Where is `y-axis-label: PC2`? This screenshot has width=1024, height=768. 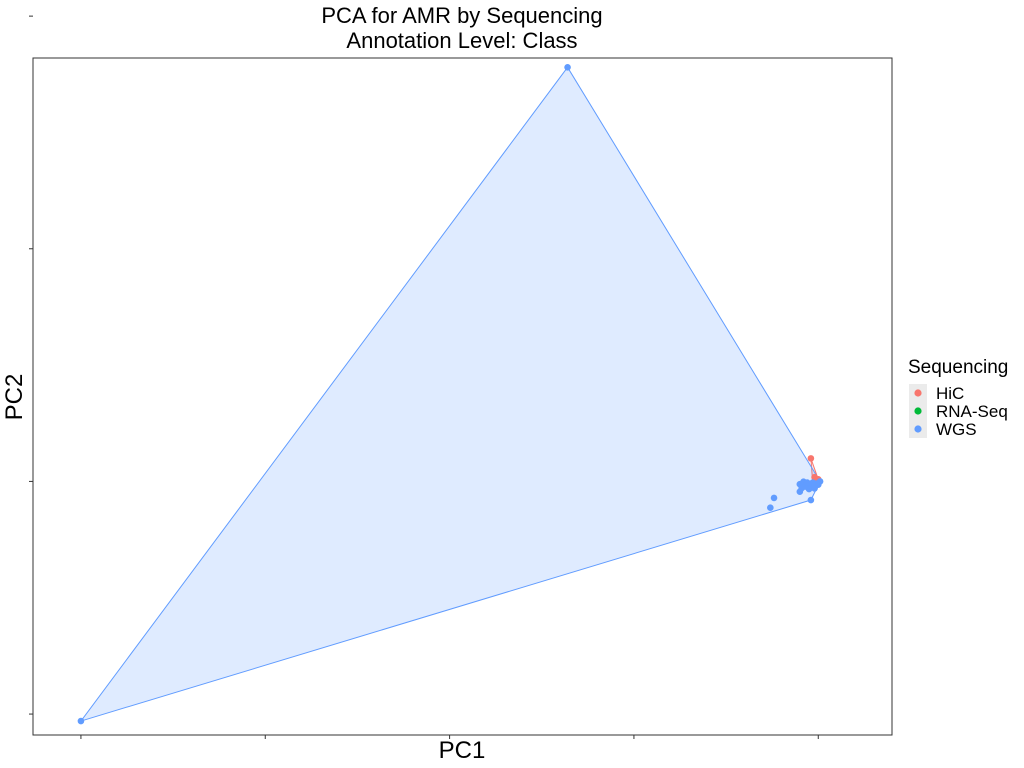
y-axis-label: PC2 is located at coordinates (14, 397).